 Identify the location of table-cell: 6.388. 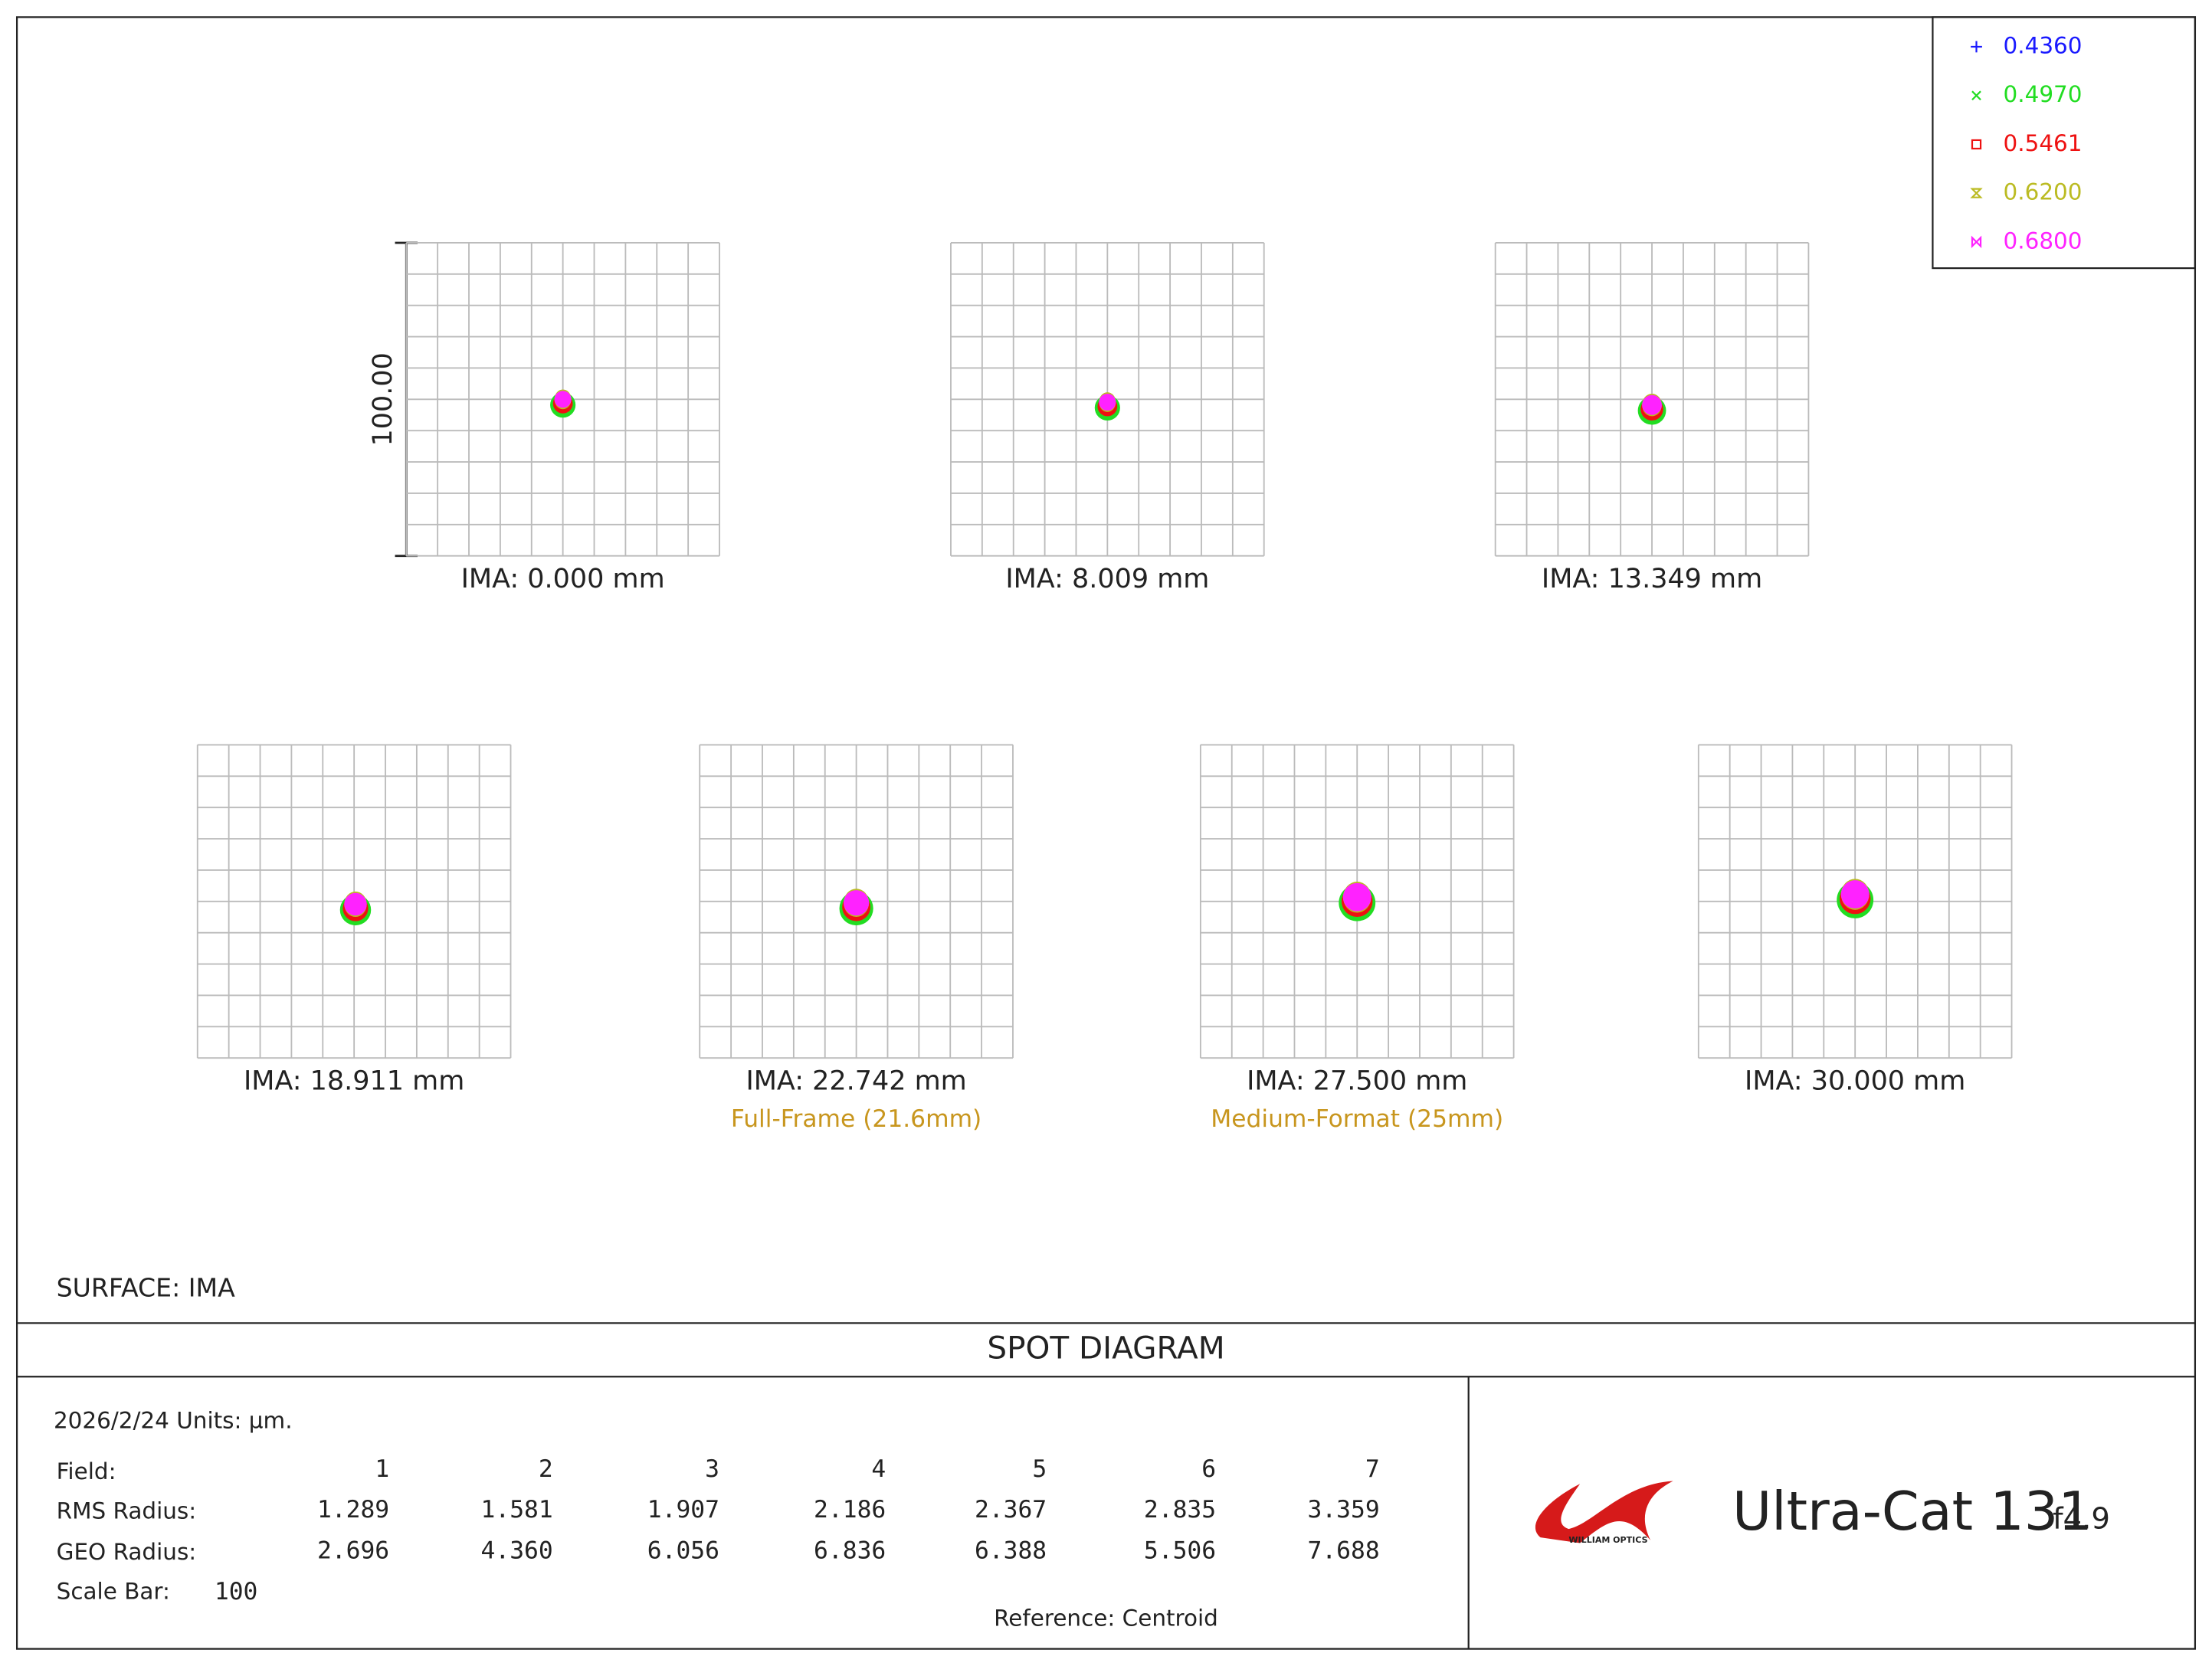
(1011, 1551).